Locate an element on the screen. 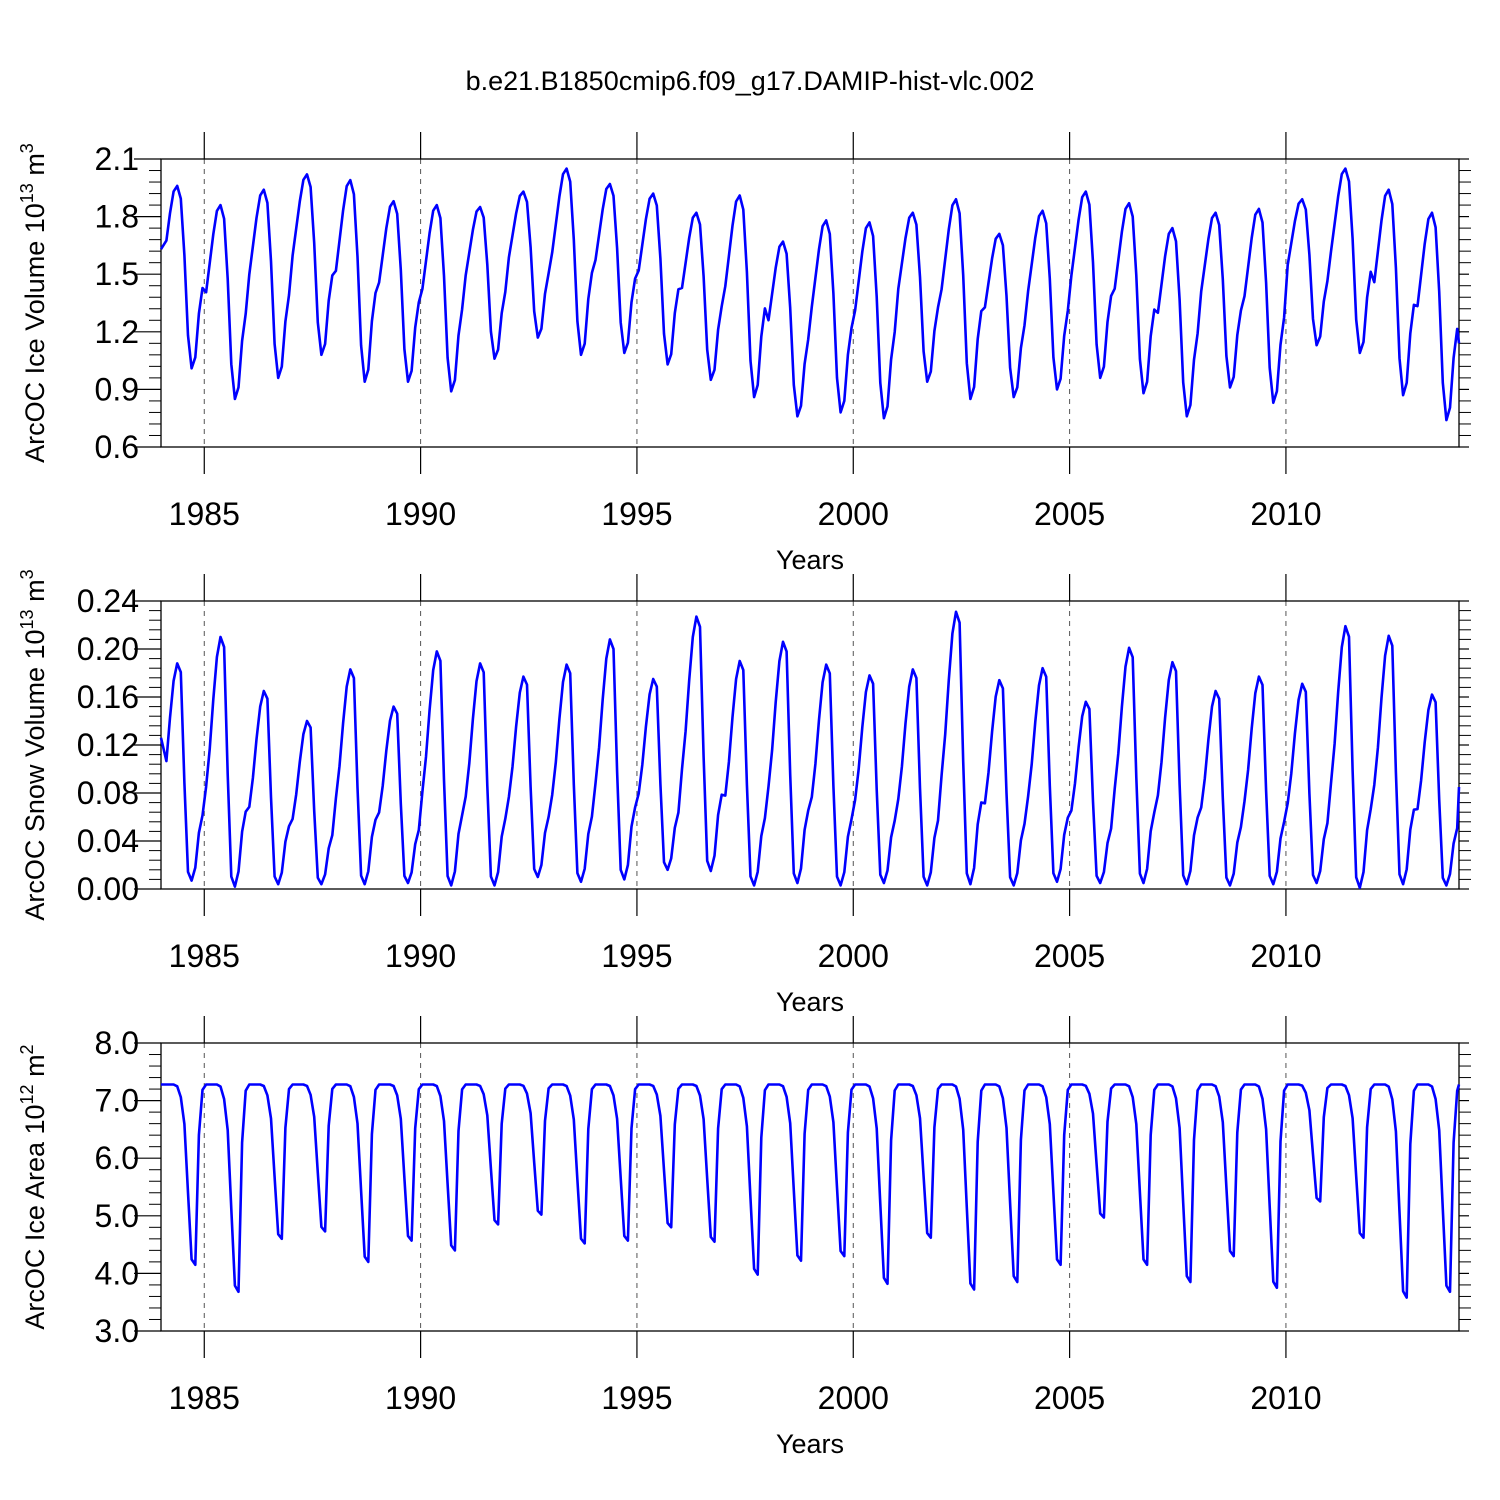 The width and height of the screenshot is (1500, 1500). y-tick-label: 6.0 is located at coordinates (117, 1158).